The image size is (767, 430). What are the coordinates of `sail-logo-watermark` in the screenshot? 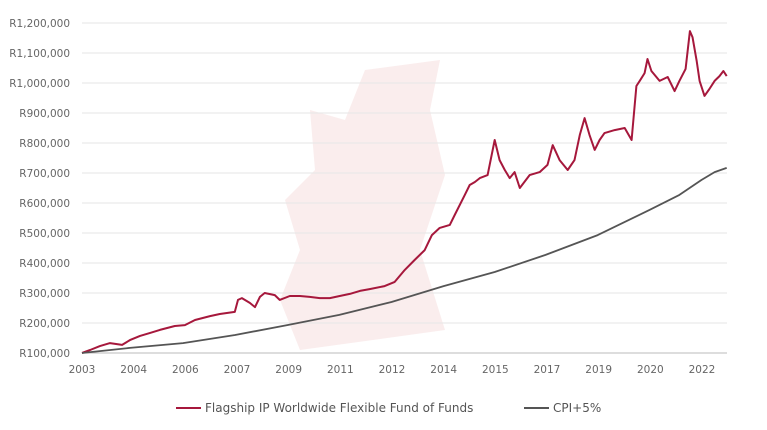 It's located at (362, 205).